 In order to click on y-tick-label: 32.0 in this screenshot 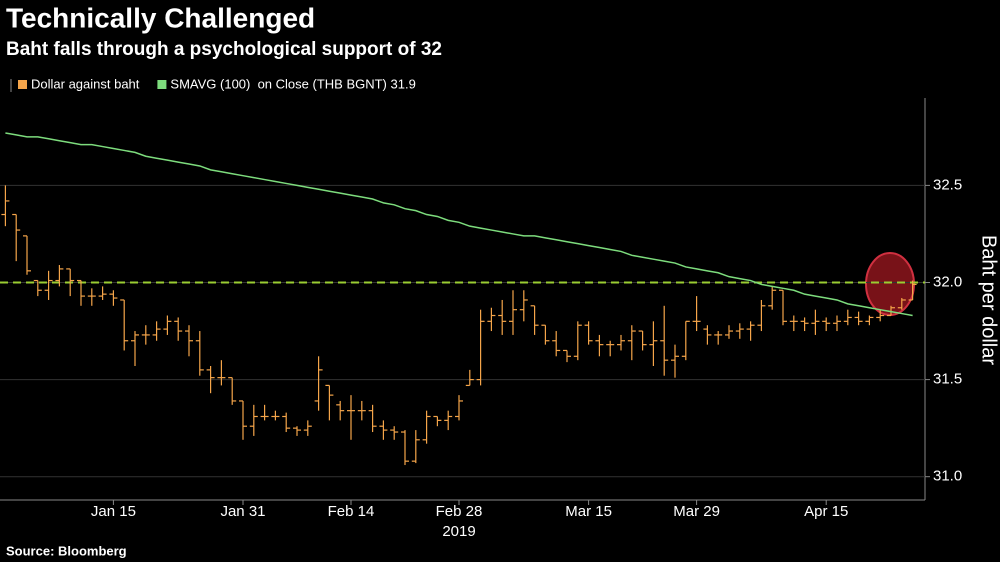, I will do `click(947, 281)`.